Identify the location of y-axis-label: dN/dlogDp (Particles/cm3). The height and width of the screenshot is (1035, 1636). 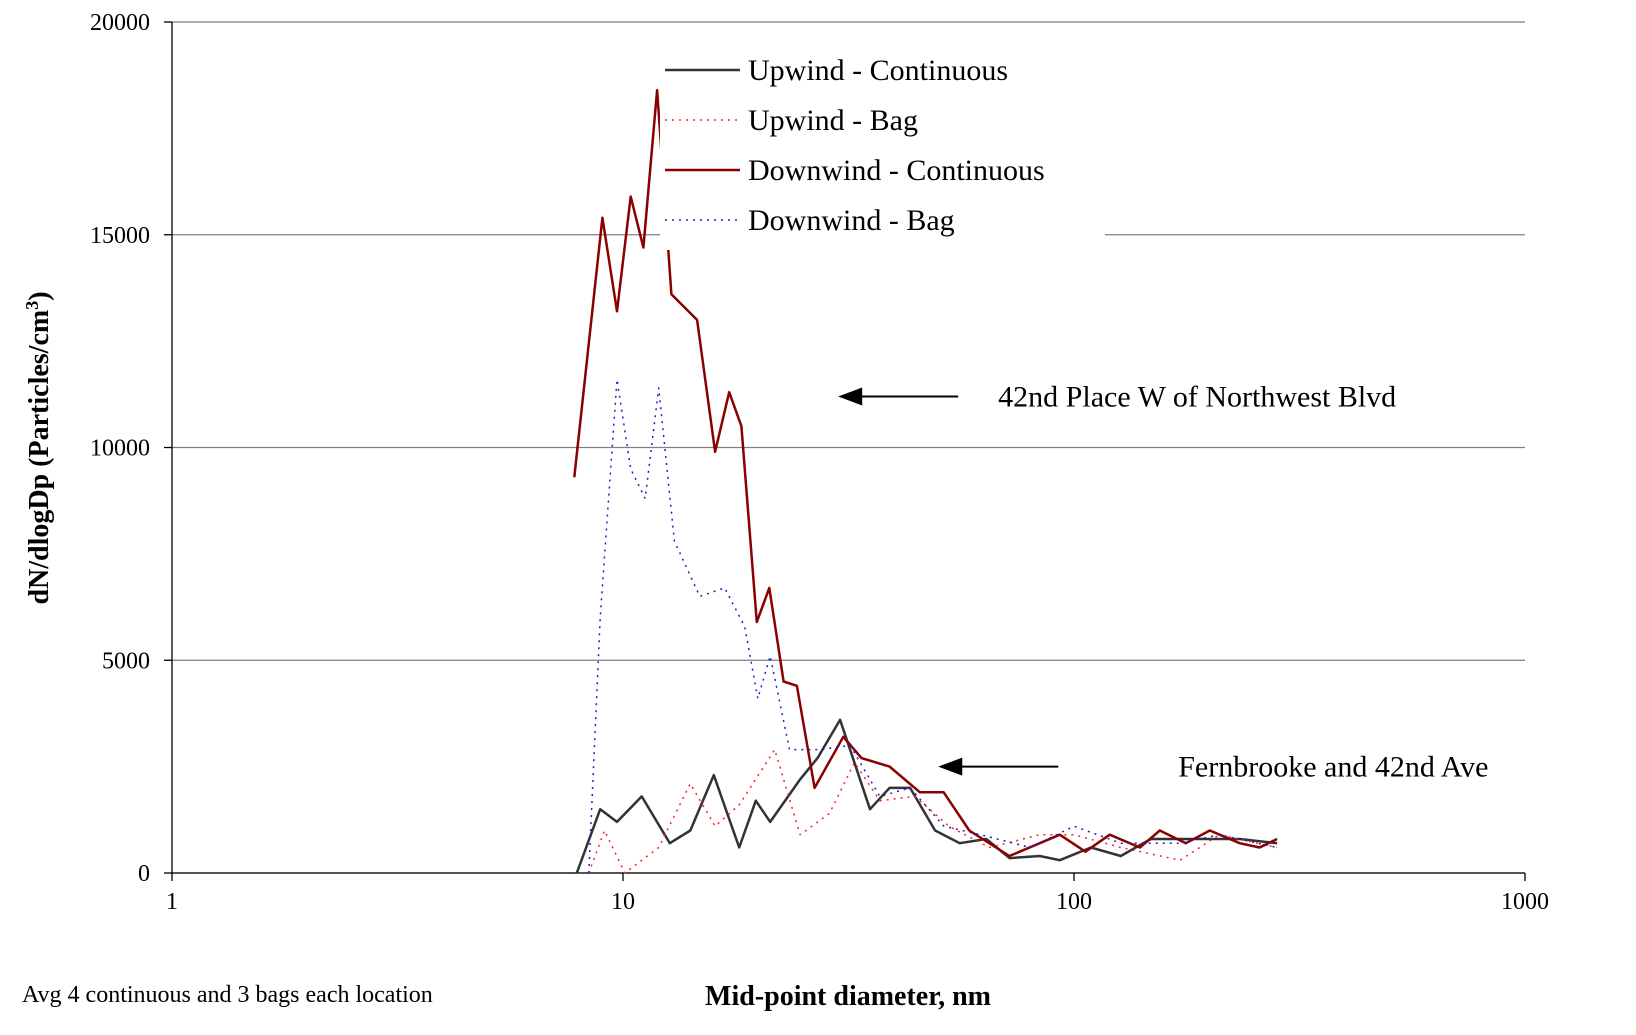
(38, 447).